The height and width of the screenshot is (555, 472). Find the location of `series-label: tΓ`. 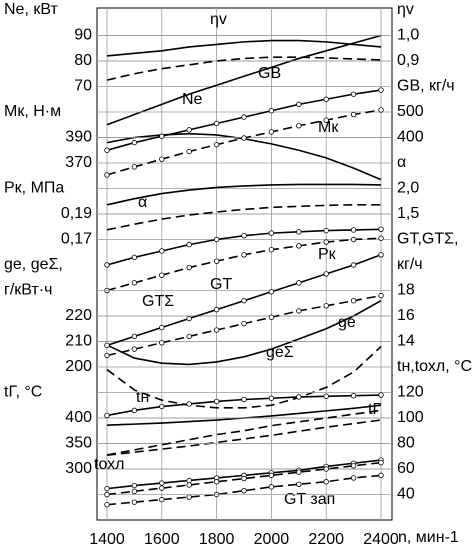

series-label: tΓ is located at coordinates (374, 409).